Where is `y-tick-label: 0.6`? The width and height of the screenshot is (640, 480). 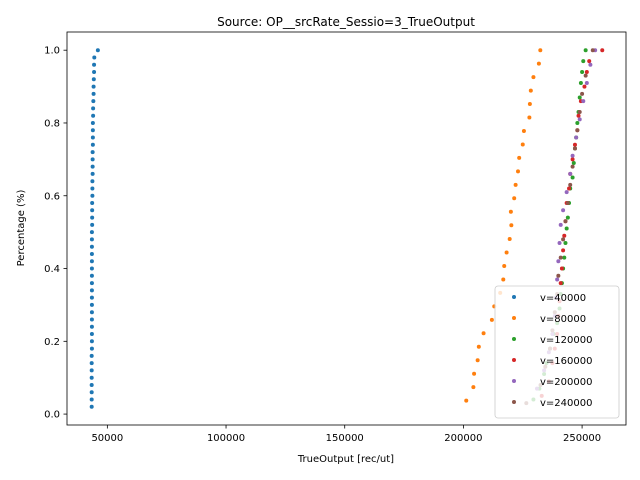 y-tick-label: 0.6 is located at coordinates (52, 196).